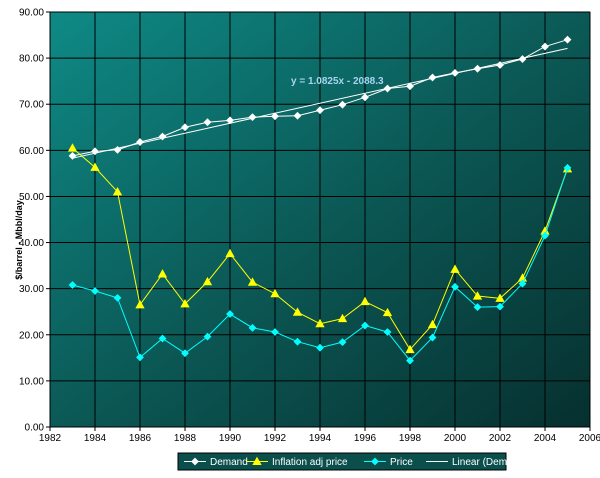  I want to click on x-tick-label: 1990, so click(230, 438).